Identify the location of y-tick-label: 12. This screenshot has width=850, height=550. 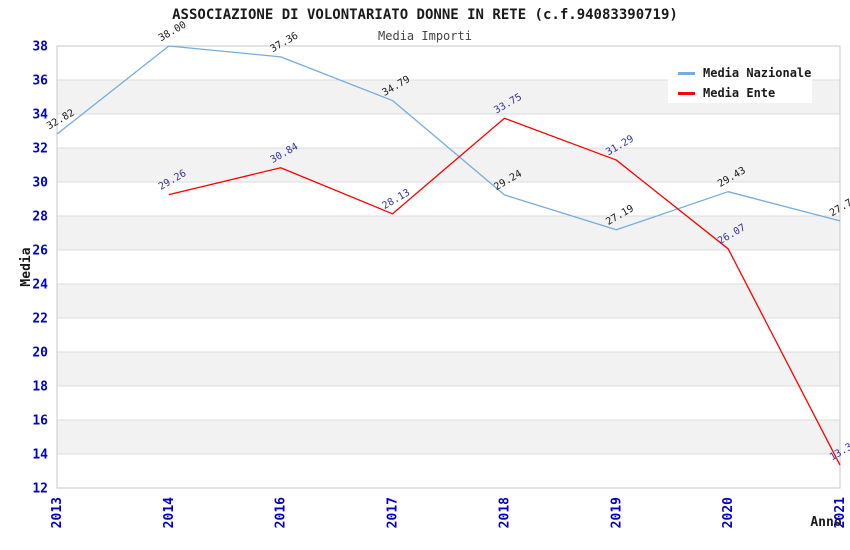
(40, 489).